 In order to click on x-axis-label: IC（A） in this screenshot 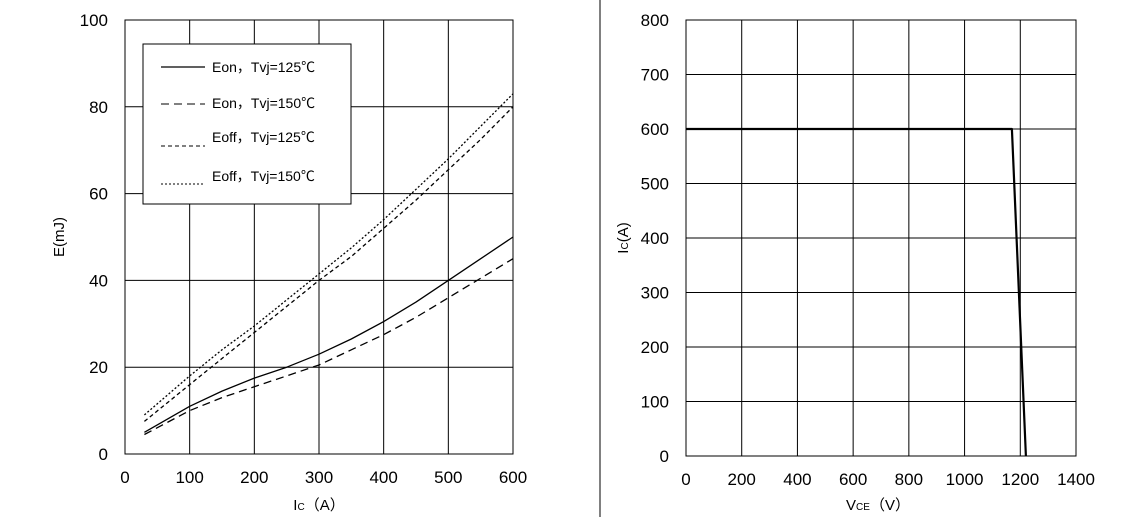, I will do `click(318, 505)`.